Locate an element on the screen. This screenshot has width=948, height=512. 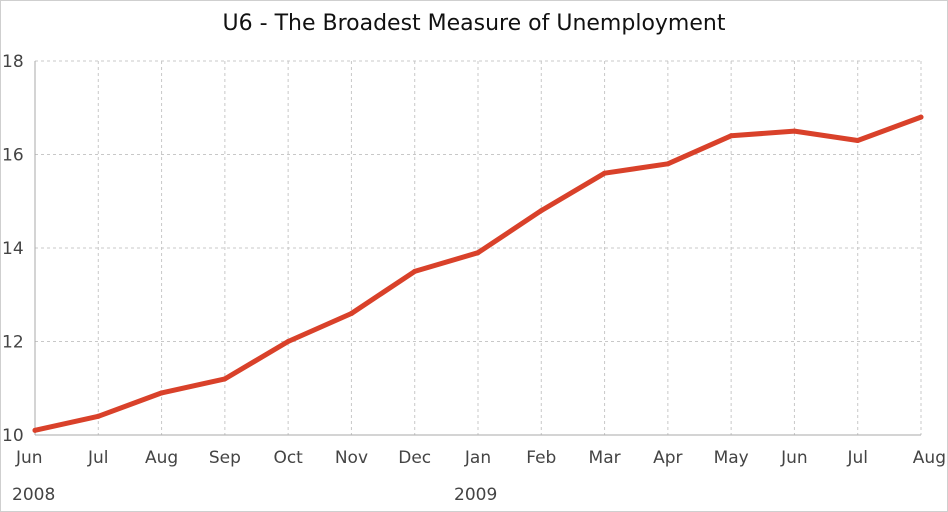
y-tick-label: 14 is located at coordinates (13, 249).